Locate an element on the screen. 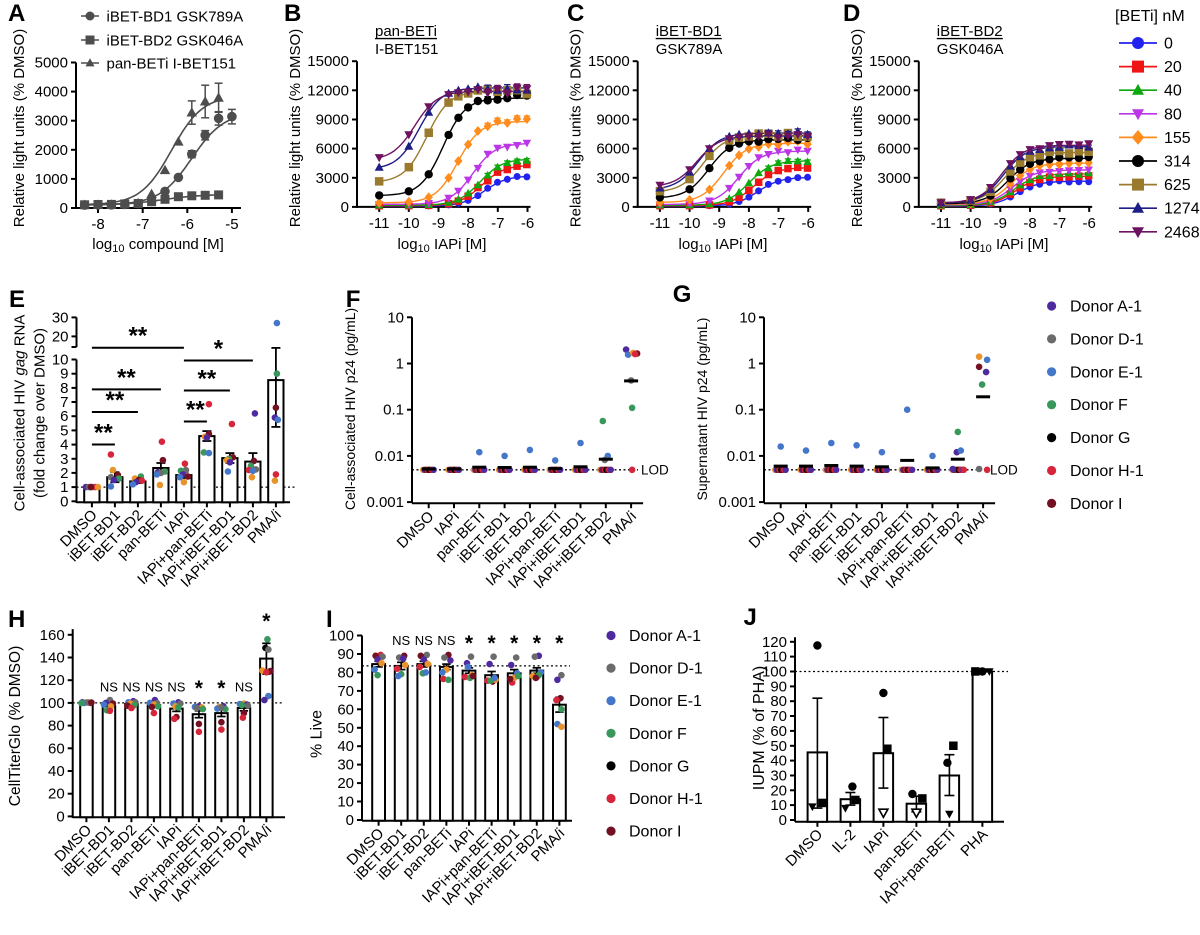 The image size is (1200, 935). svg-text: 5 is located at coordinates (64, 430).